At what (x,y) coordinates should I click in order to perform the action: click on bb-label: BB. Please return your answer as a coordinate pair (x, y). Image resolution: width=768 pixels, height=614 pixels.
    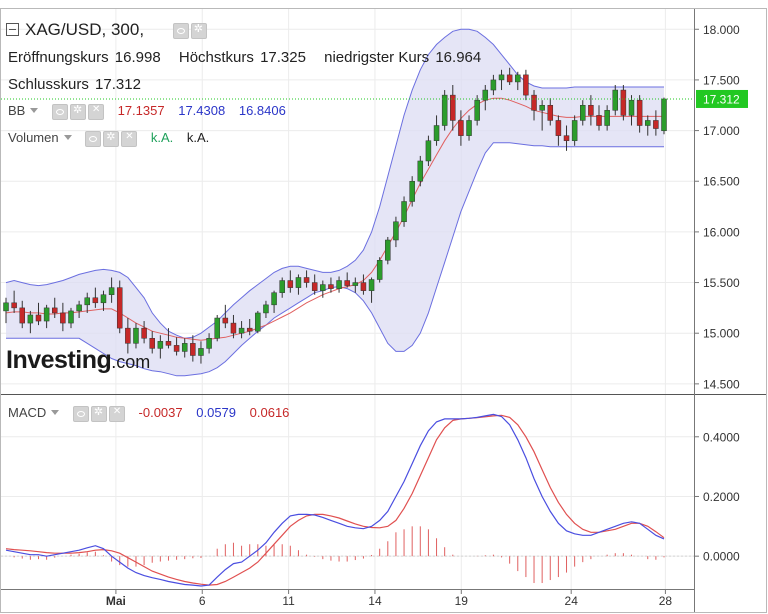
    Looking at the image, I should click on (17, 110).